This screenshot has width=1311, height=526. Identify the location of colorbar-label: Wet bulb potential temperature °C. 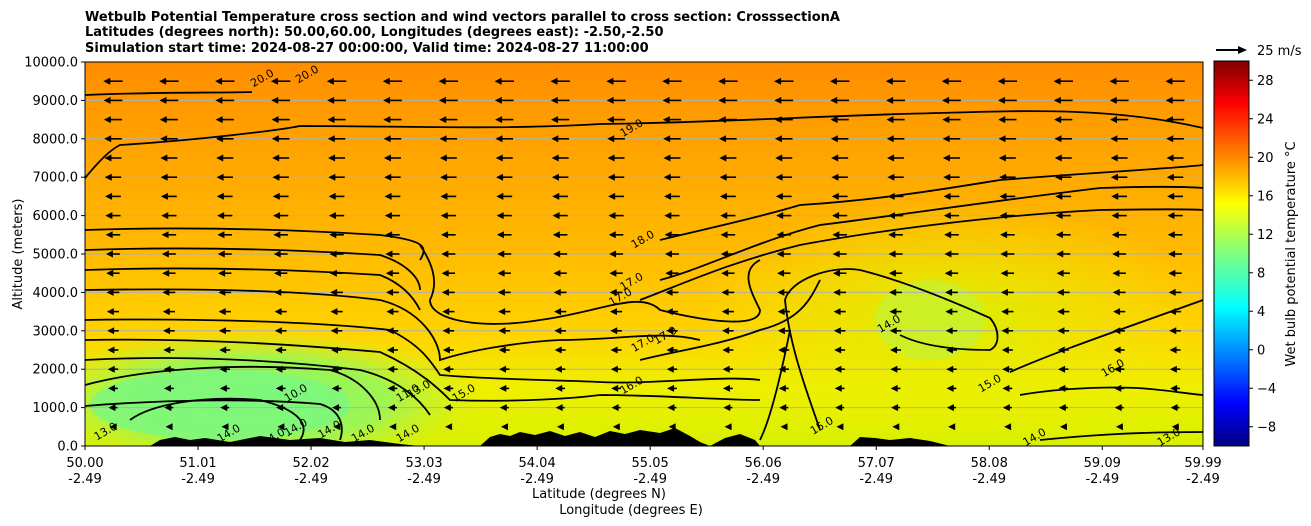
(1291, 253).